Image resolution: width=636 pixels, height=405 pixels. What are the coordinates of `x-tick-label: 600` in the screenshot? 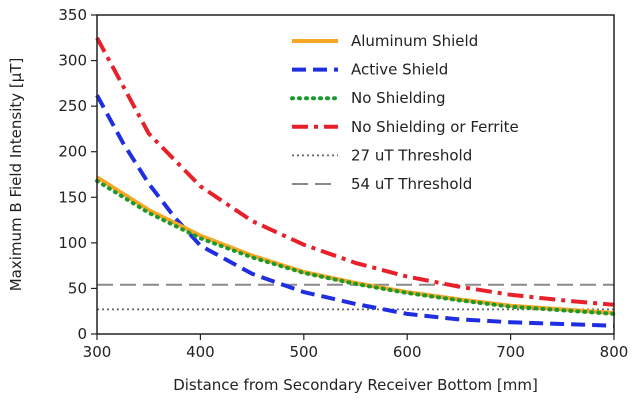 It's located at (407, 352).